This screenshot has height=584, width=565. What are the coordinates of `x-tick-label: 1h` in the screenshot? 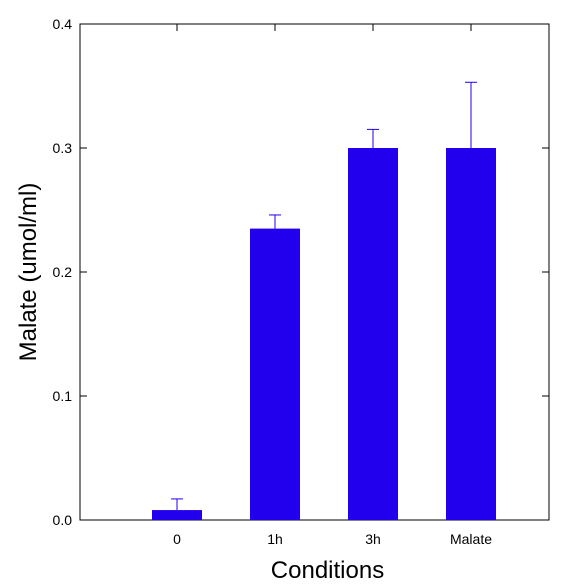 It's located at (275, 539).